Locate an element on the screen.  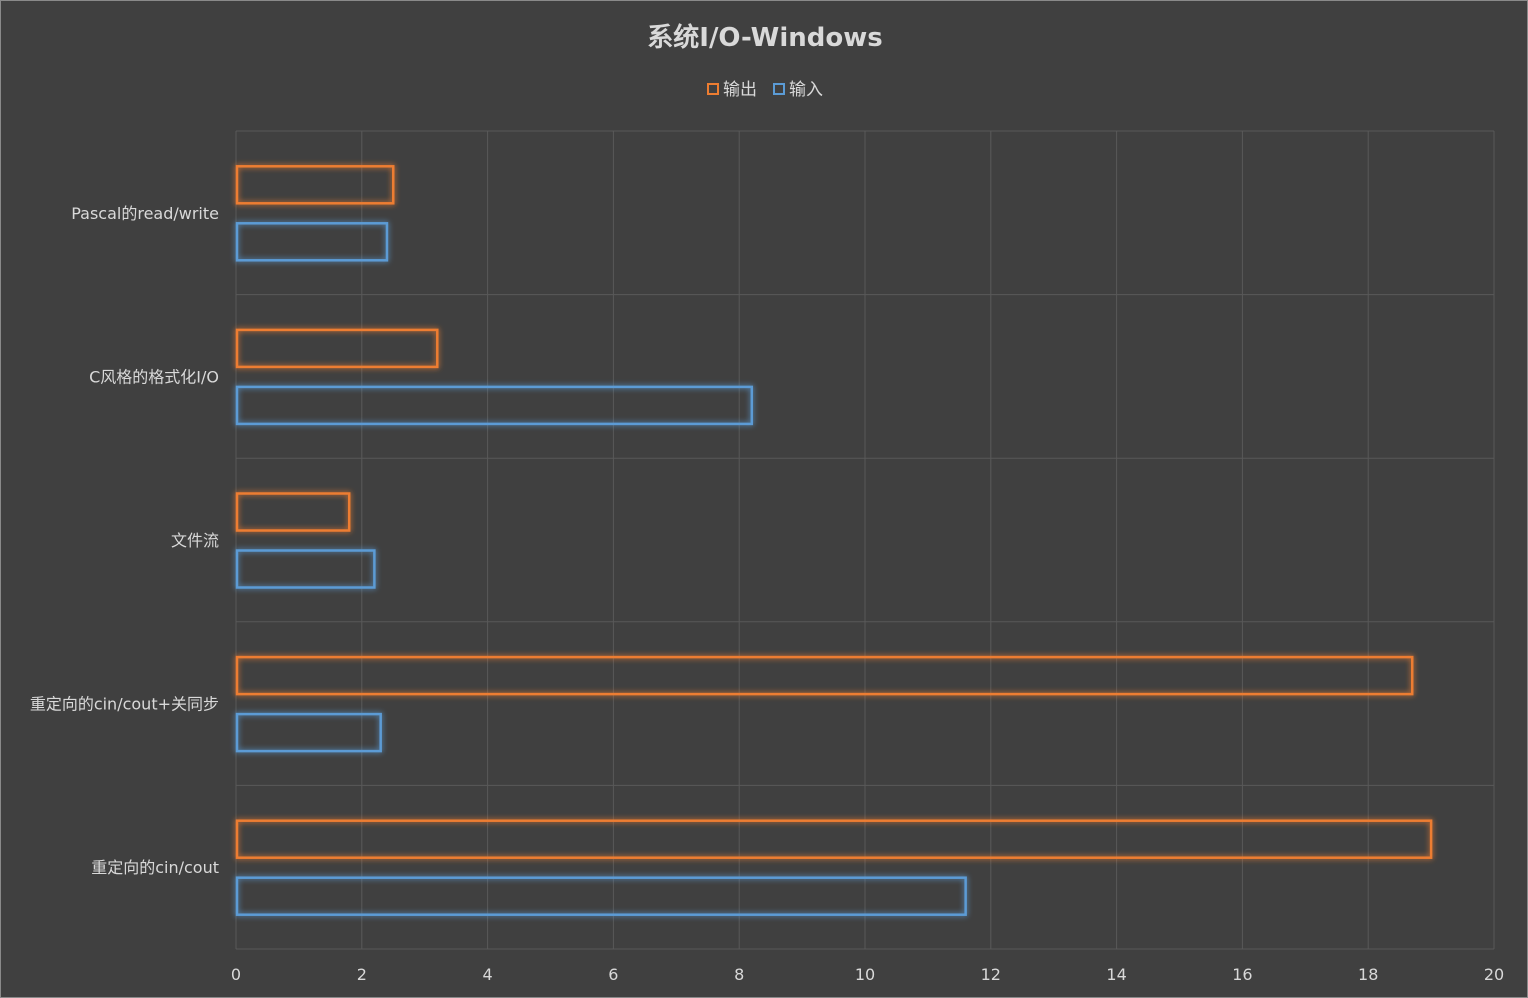
x-tick-label: 8 is located at coordinates (739, 974).